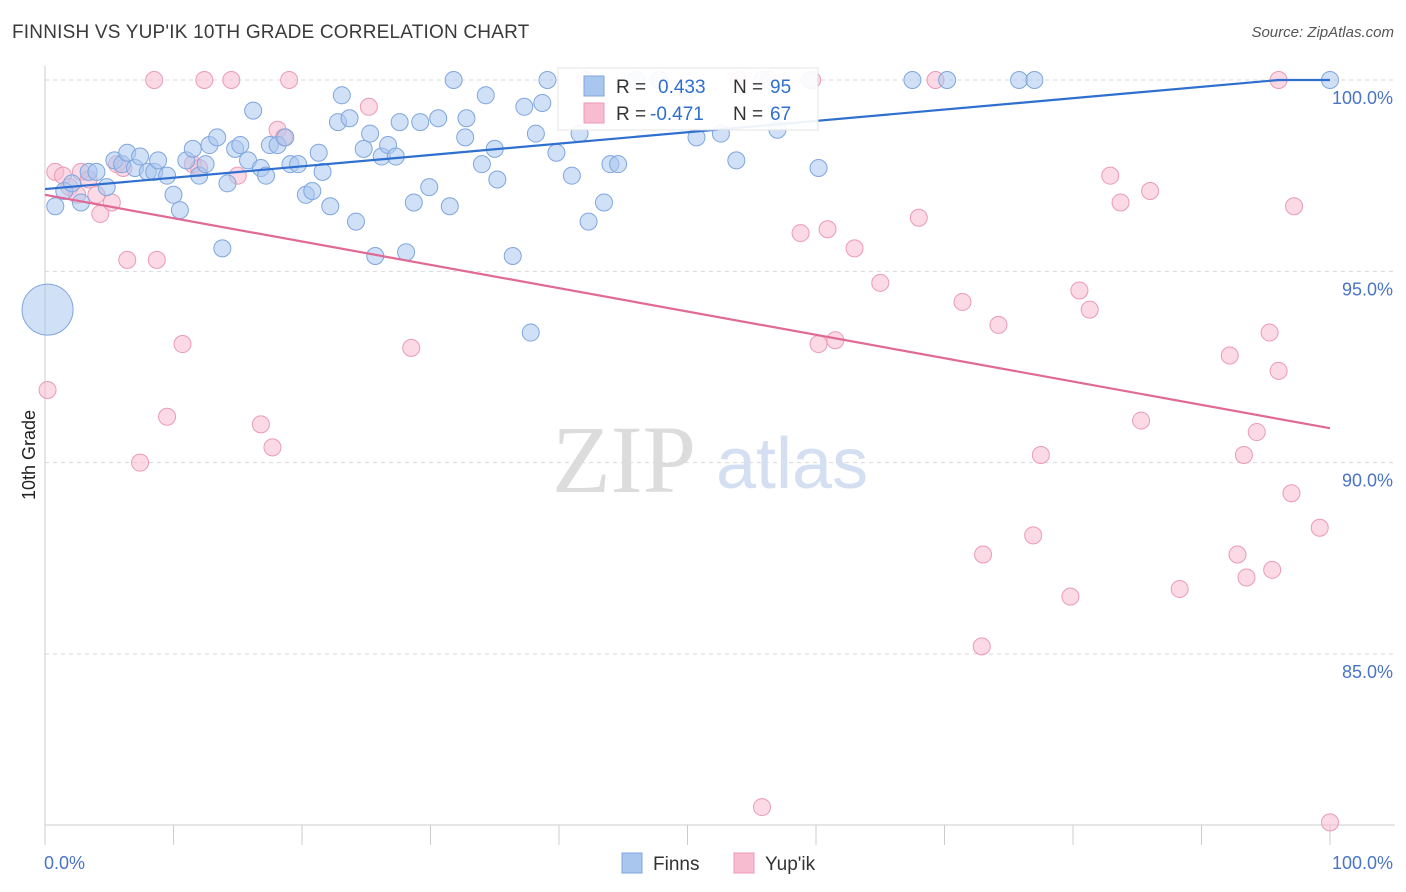 The height and width of the screenshot is (892, 1406). I want to click on stats-box: R = 0.433 N = 95 R = -0.471 N = 67, so click(688, 99).